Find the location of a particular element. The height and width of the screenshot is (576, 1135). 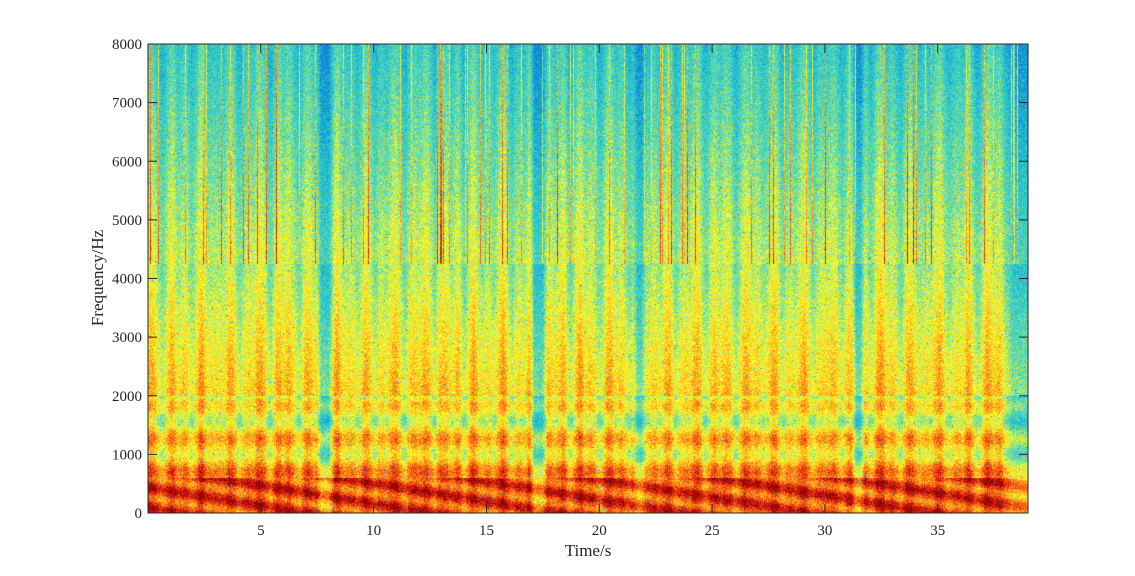

y-tick-label: 4000 is located at coordinates (127, 280).